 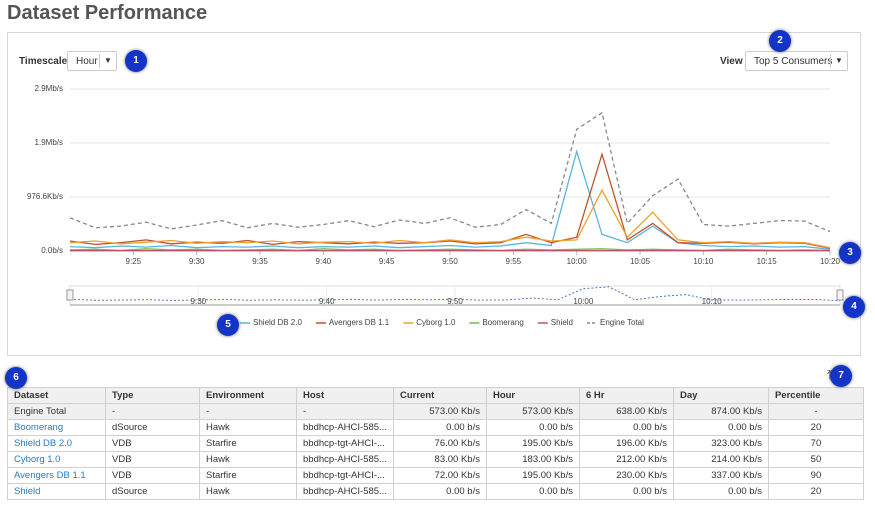 What do you see at coordinates (455, 294) in the screenshot?
I see `navigator-line` at bounding box center [455, 294].